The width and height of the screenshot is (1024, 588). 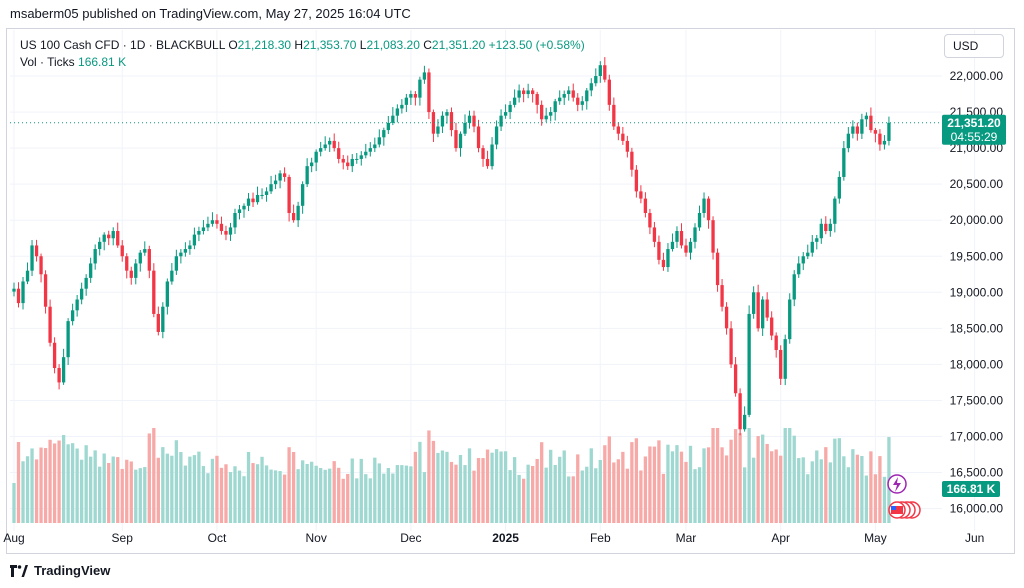 I want to click on currency-button: USD, so click(x=974, y=46).